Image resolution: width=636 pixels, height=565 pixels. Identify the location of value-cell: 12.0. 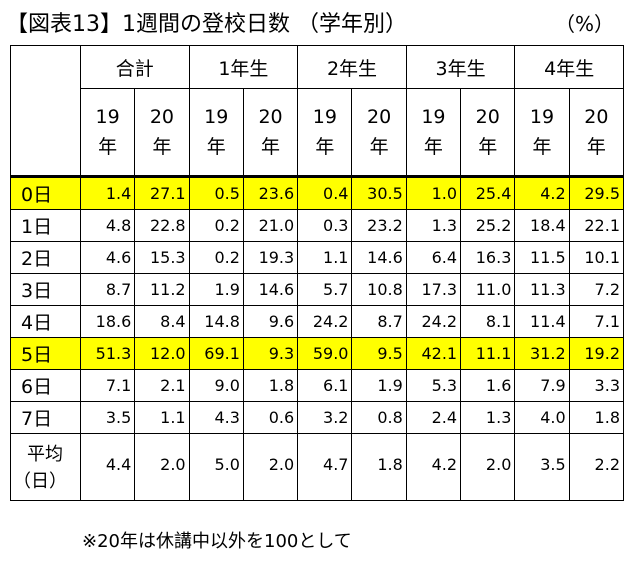
(162, 353).